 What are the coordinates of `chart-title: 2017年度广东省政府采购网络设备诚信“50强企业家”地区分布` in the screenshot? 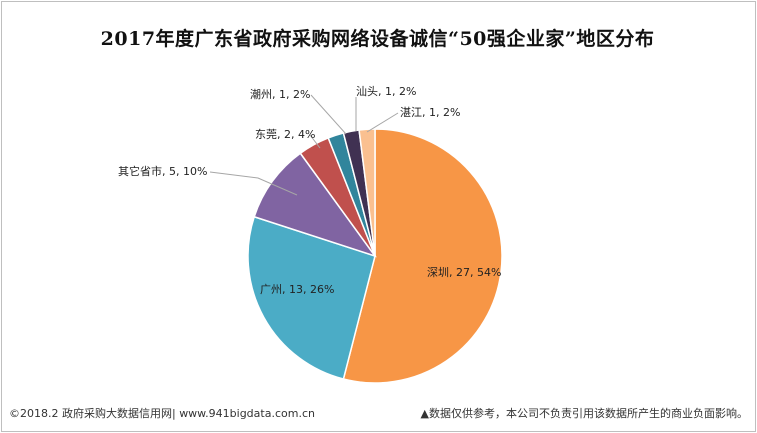 It's located at (377, 39).